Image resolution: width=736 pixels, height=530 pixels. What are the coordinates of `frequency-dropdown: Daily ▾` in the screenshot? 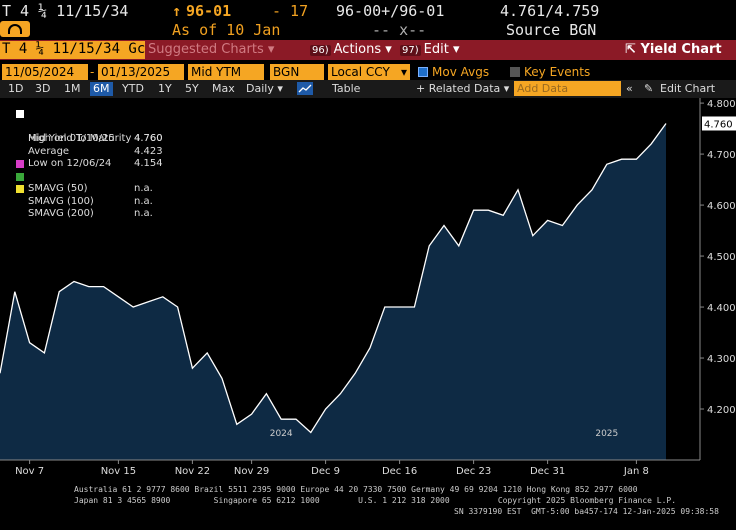 It's located at (264, 88).